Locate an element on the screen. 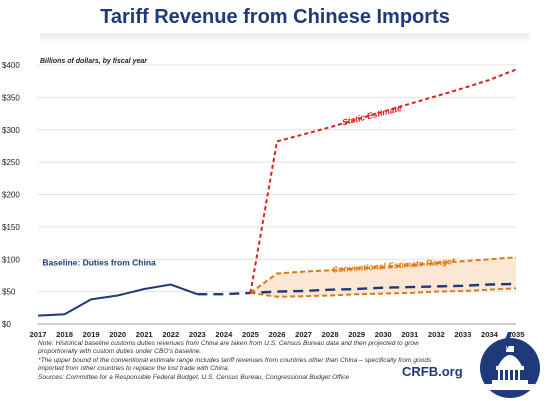 The width and height of the screenshot is (550, 401). series-annotation: Baseline: Duties from China is located at coordinates (99, 263).